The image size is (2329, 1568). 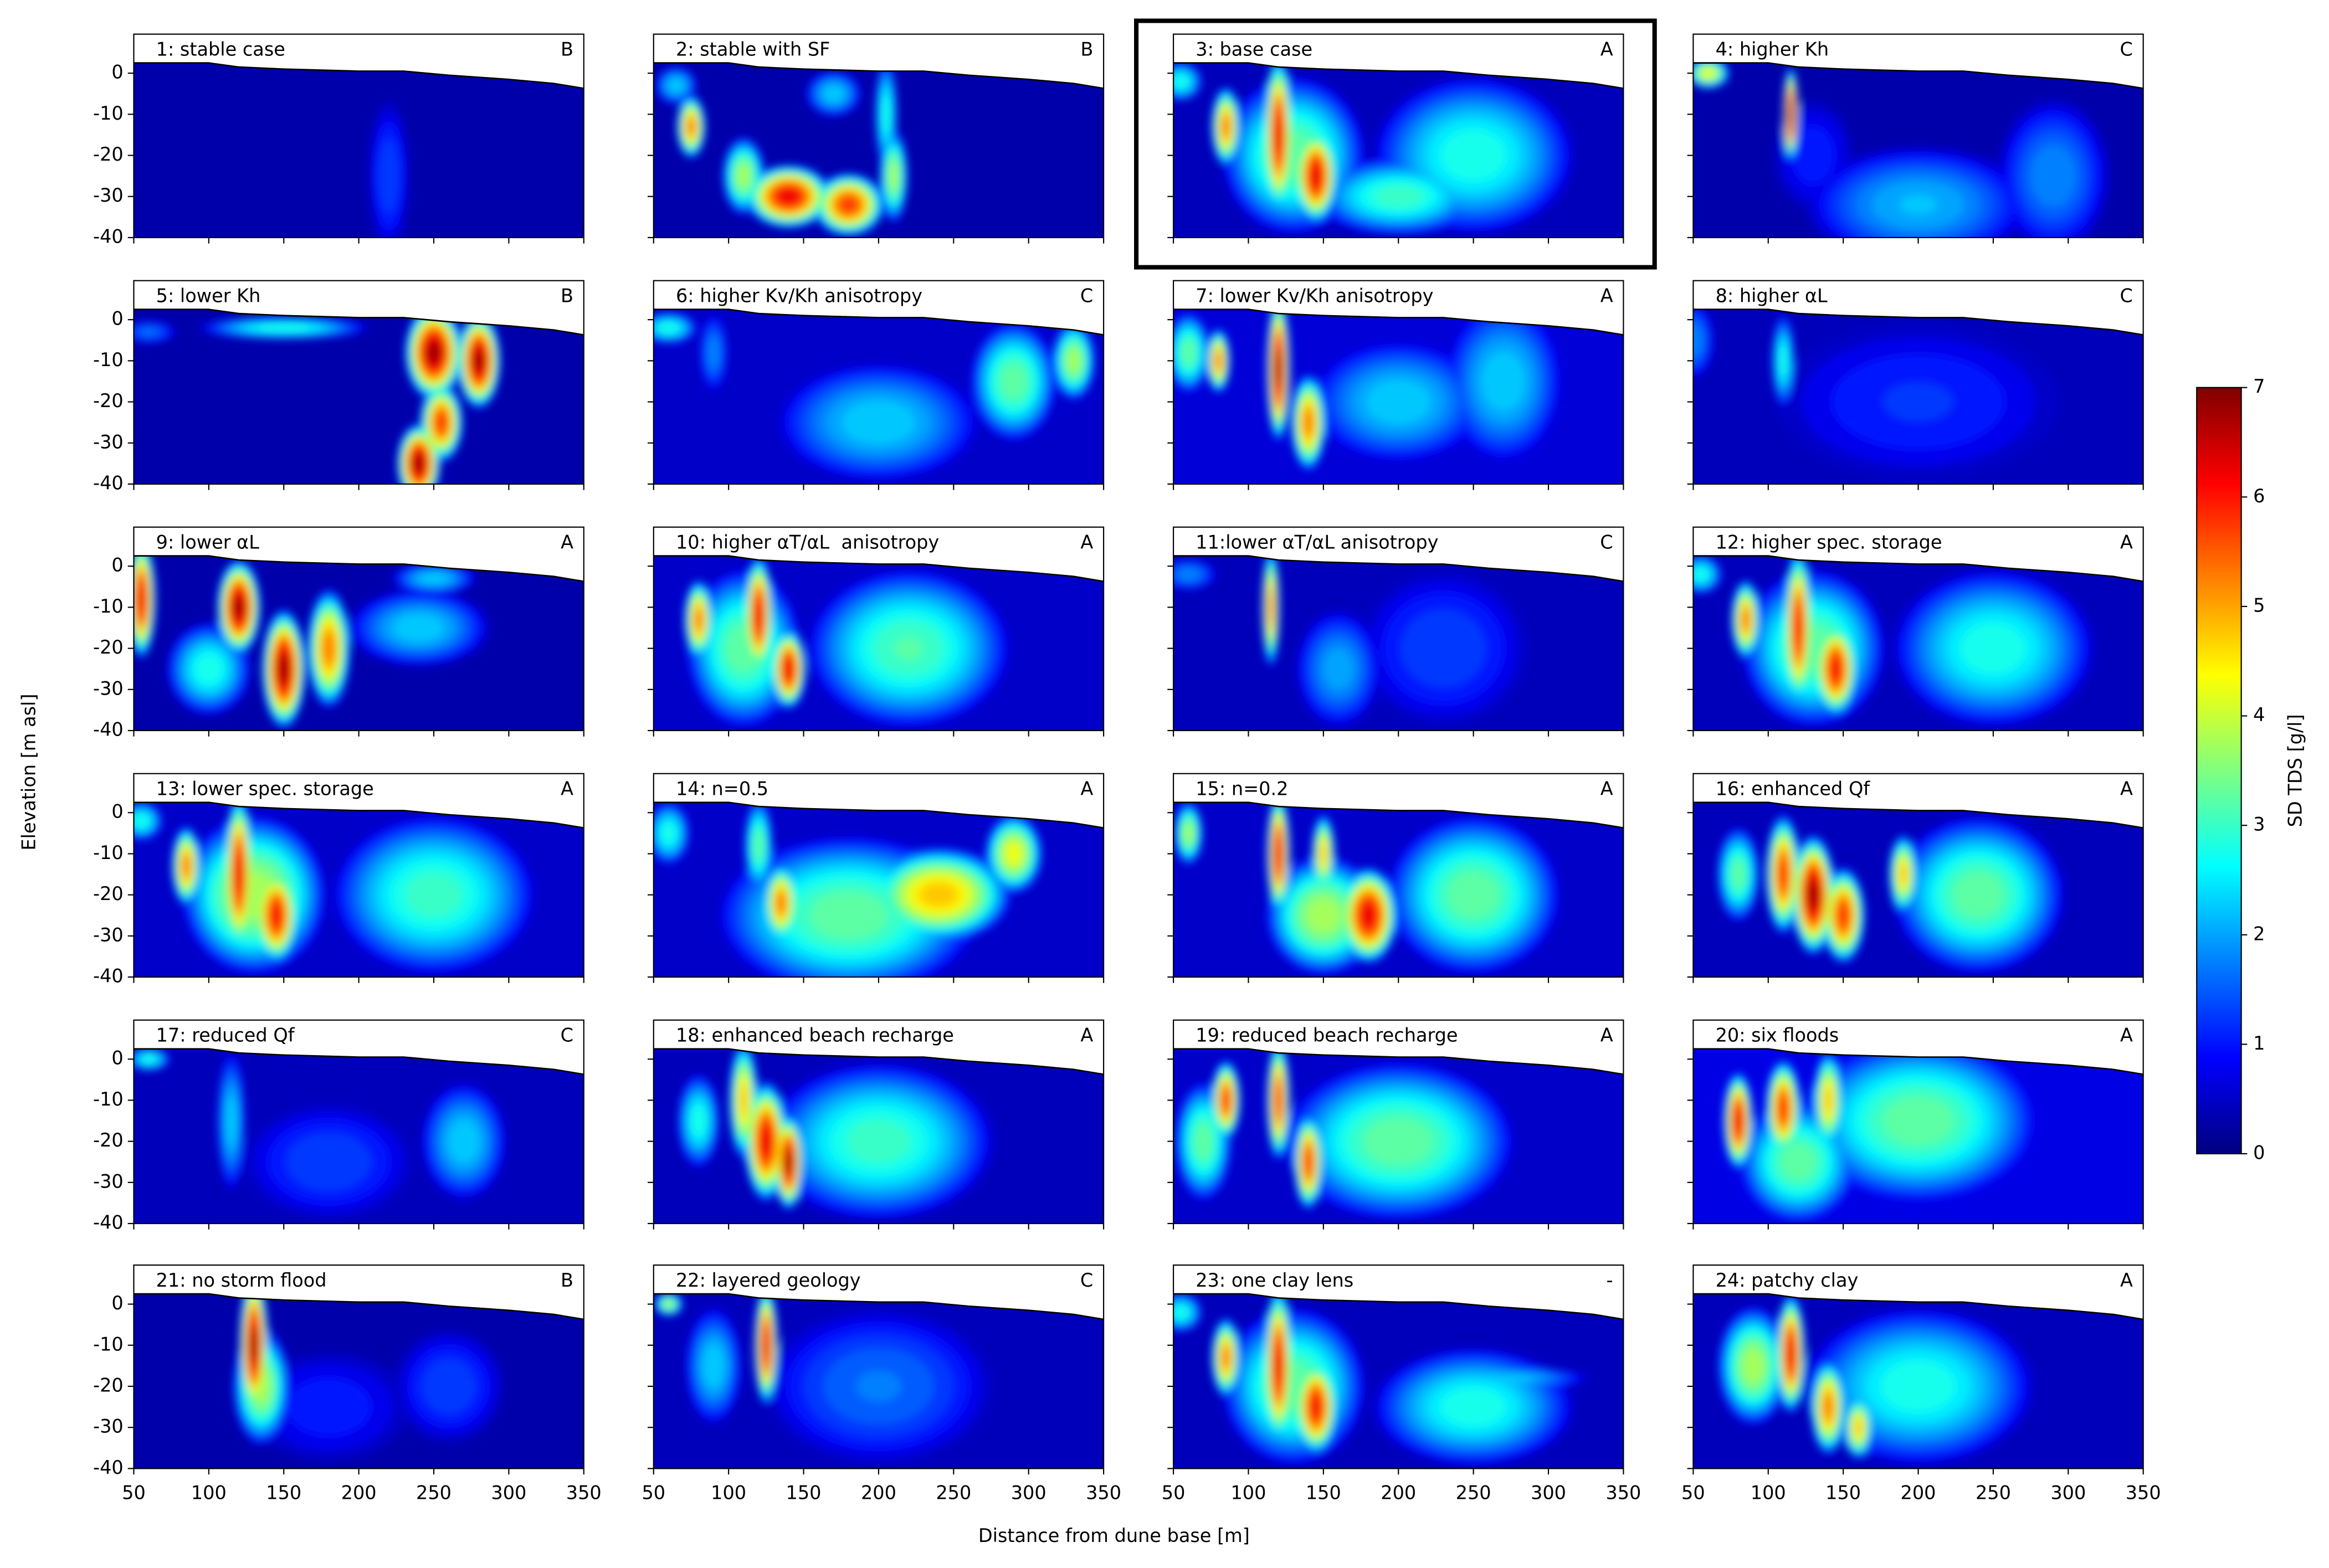 I want to click on colorbar-tick-label: 7, so click(x=2259, y=387).